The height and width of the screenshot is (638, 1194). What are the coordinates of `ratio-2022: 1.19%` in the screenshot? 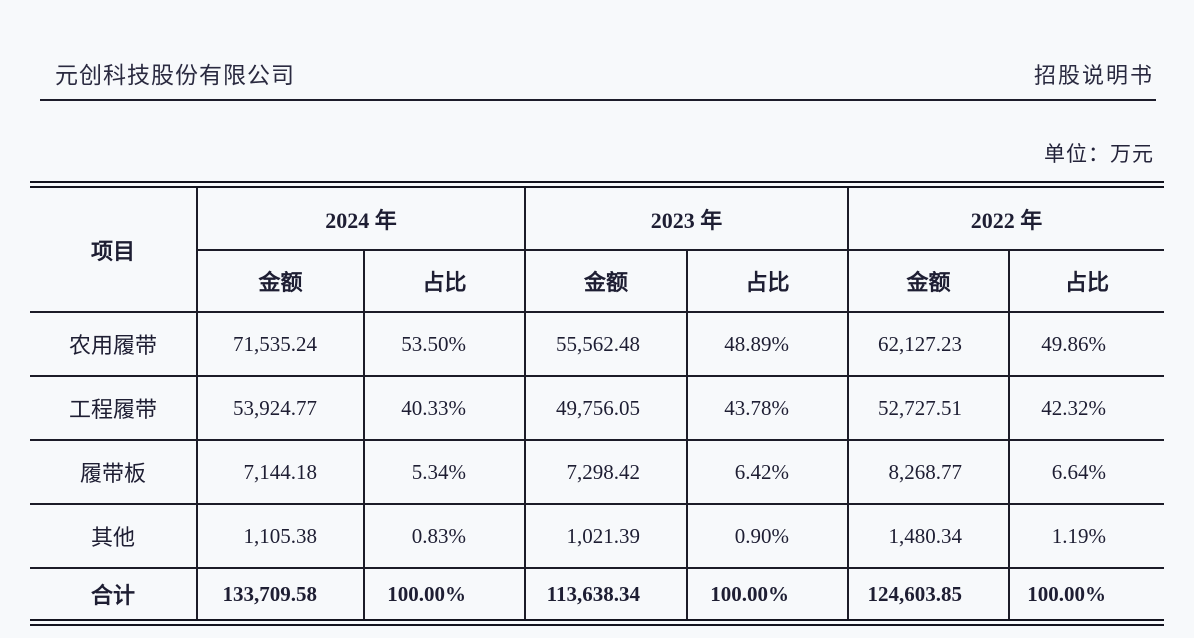 It's located at (1087, 536).